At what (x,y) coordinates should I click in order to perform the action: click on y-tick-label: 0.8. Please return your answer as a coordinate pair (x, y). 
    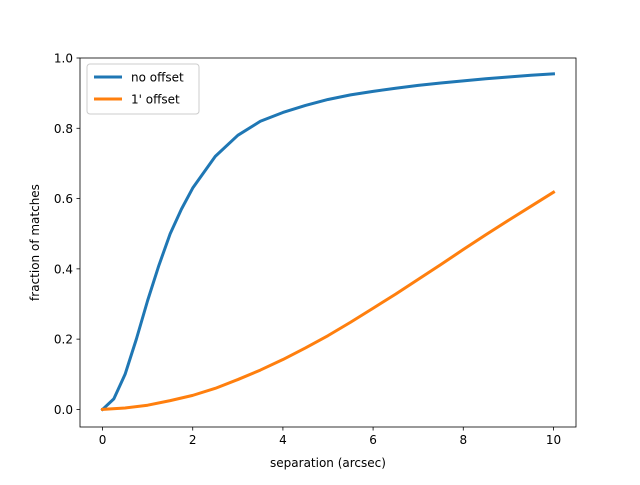
    Looking at the image, I should click on (63, 129).